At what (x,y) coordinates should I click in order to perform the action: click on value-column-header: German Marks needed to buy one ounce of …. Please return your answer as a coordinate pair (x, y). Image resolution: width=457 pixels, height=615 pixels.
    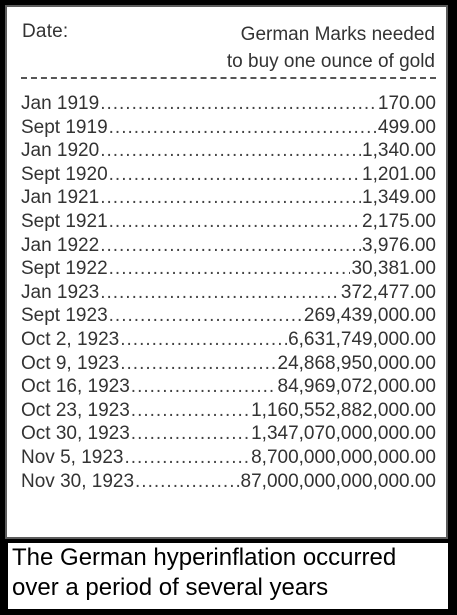
    Looking at the image, I should click on (331, 48).